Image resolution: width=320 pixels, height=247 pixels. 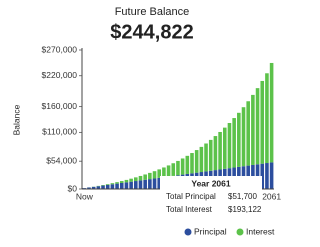 What do you see at coordinates (242, 196) in the screenshot?
I see `tooltip-value: $51,700` at bounding box center [242, 196].